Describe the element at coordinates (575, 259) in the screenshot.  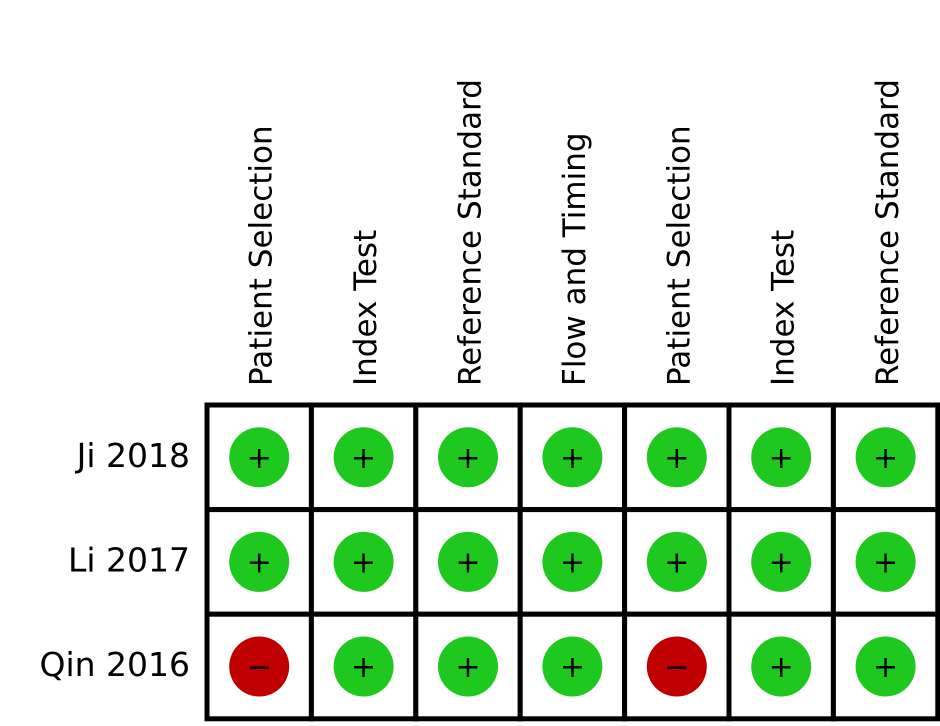
I see `column-header: Flow and Timing` at that location.